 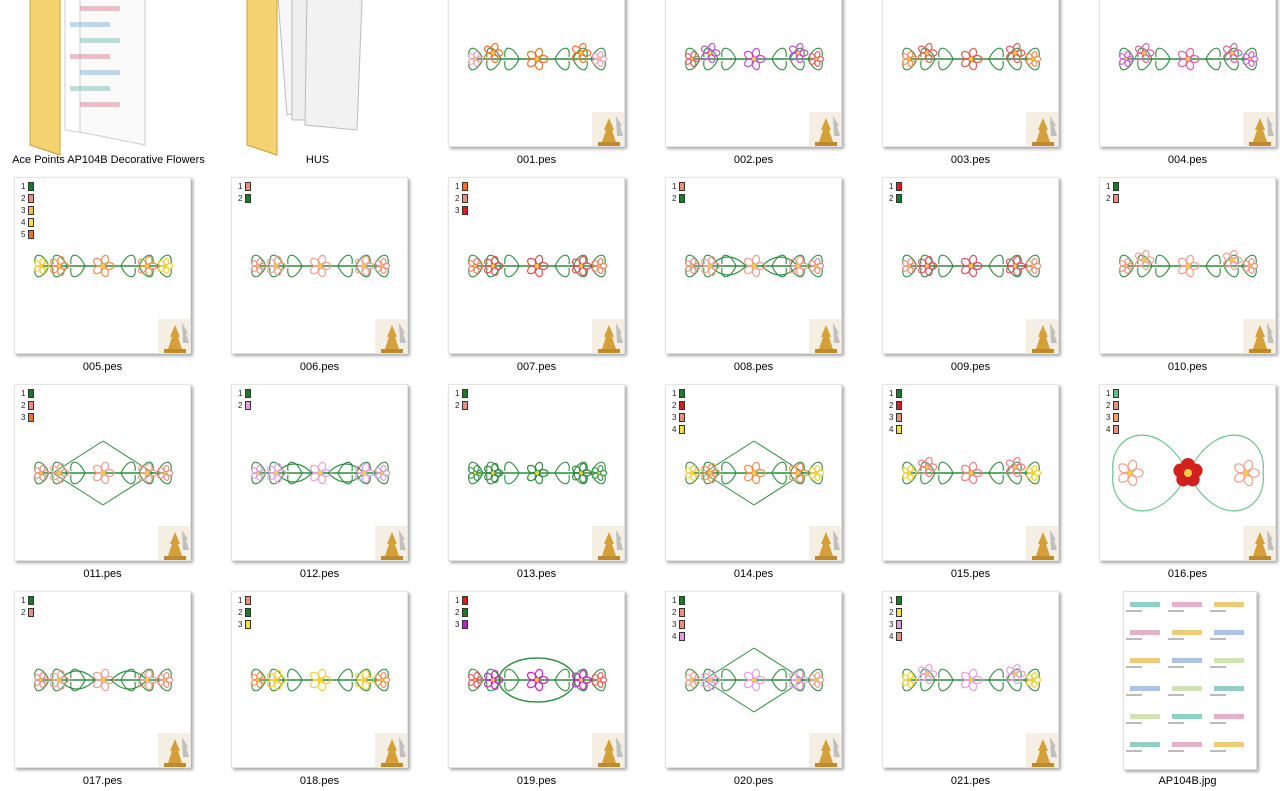 I want to click on color-swatch: 3, so click(x=896, y=624).